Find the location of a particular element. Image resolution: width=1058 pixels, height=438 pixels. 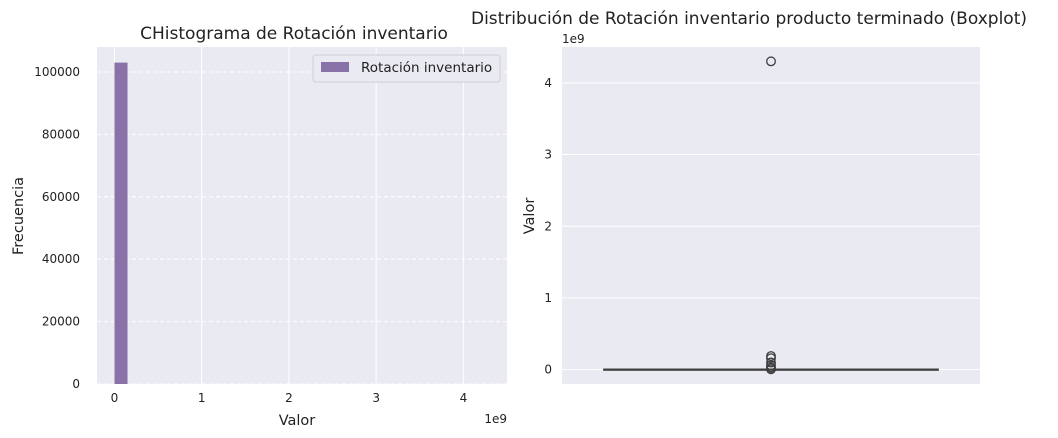

histogram-x-label: Valor is located at coordinates (297, 421).